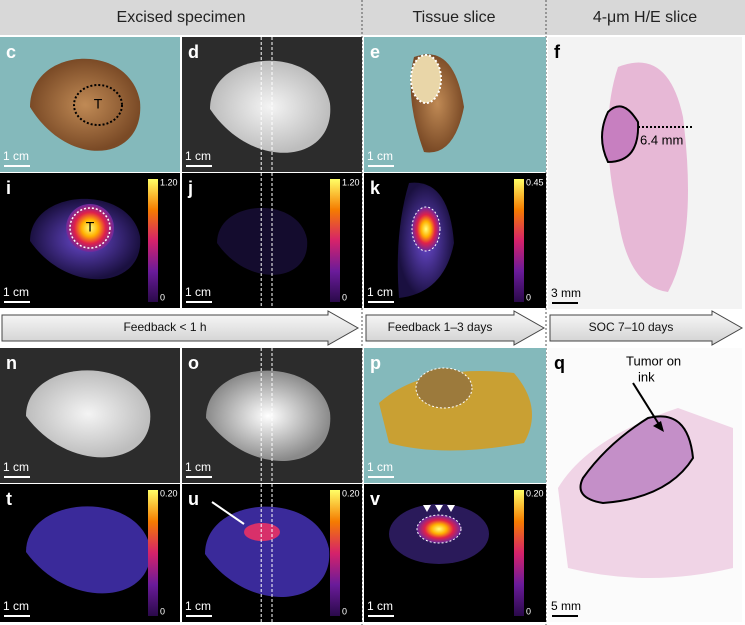 Image resolution: width=745 pixels, height=625 pixels. Describe the element at coordinates (559, 363) in the screenshot. I see `panel-letter: q` at that location.